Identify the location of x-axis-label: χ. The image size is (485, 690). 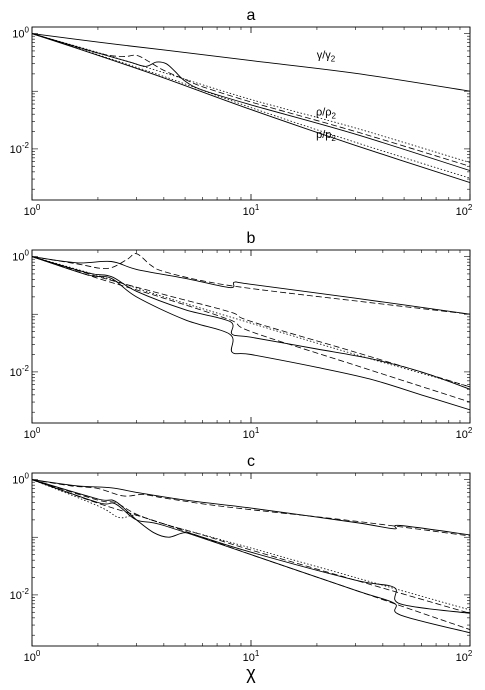
(251, 673).